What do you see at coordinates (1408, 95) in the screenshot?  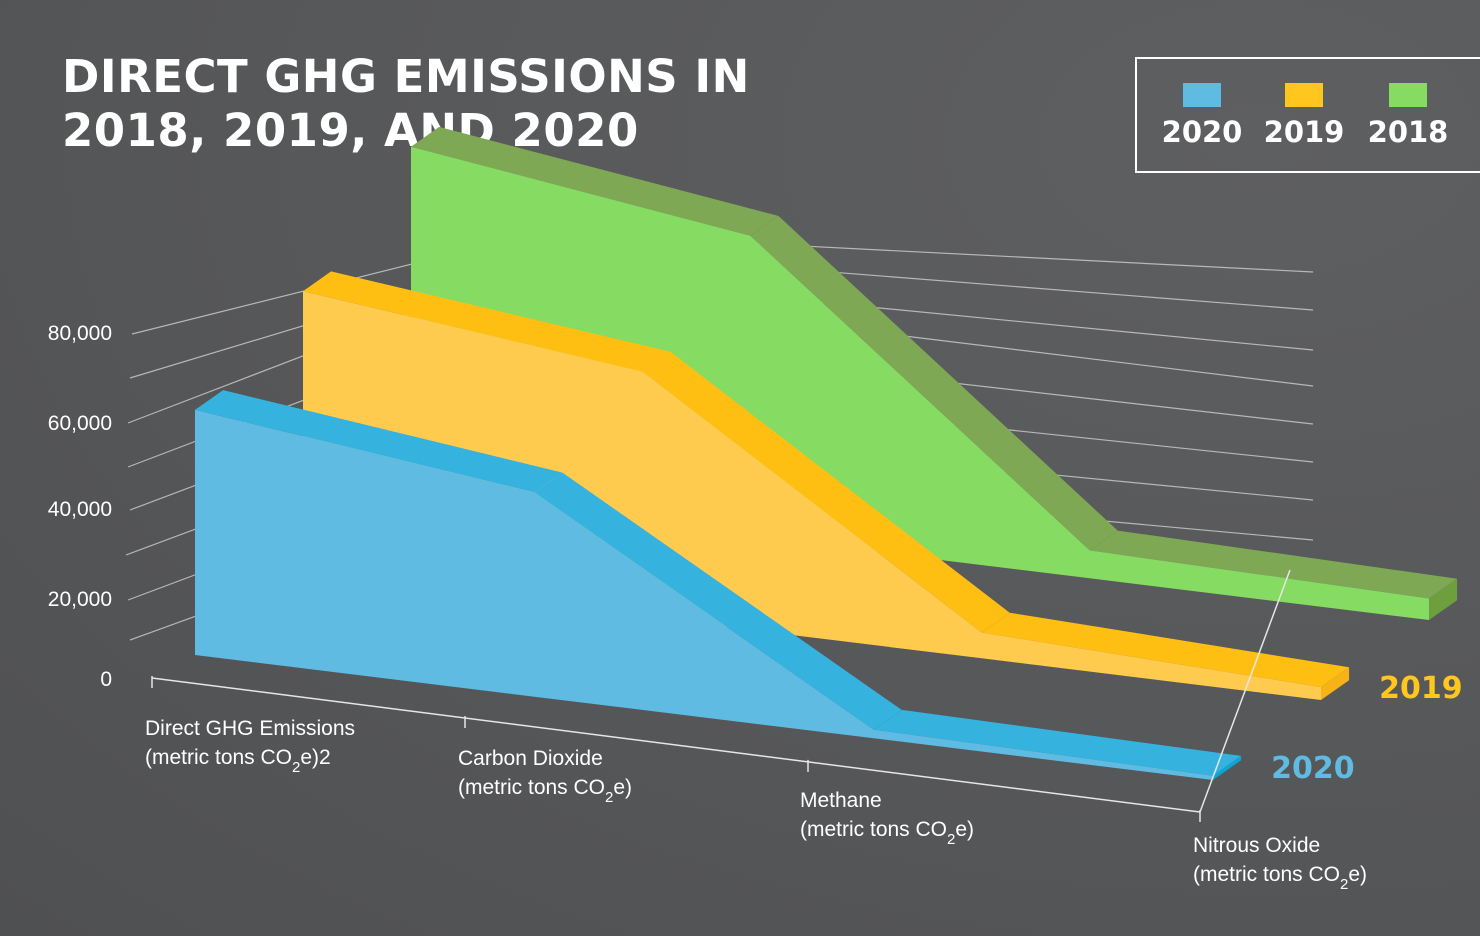 I see `legend-swatch-2018` at bounding box center [1408, 95].